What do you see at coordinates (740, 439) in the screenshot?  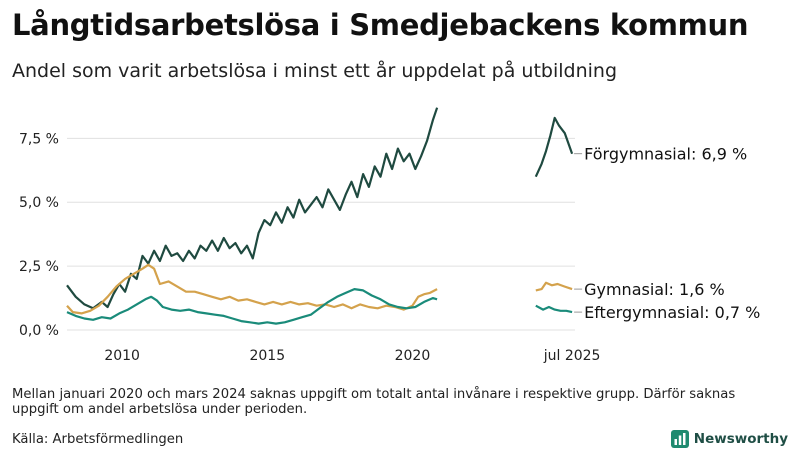 I see `brand-name: Newsworthy` at bounding box center [740, 439].